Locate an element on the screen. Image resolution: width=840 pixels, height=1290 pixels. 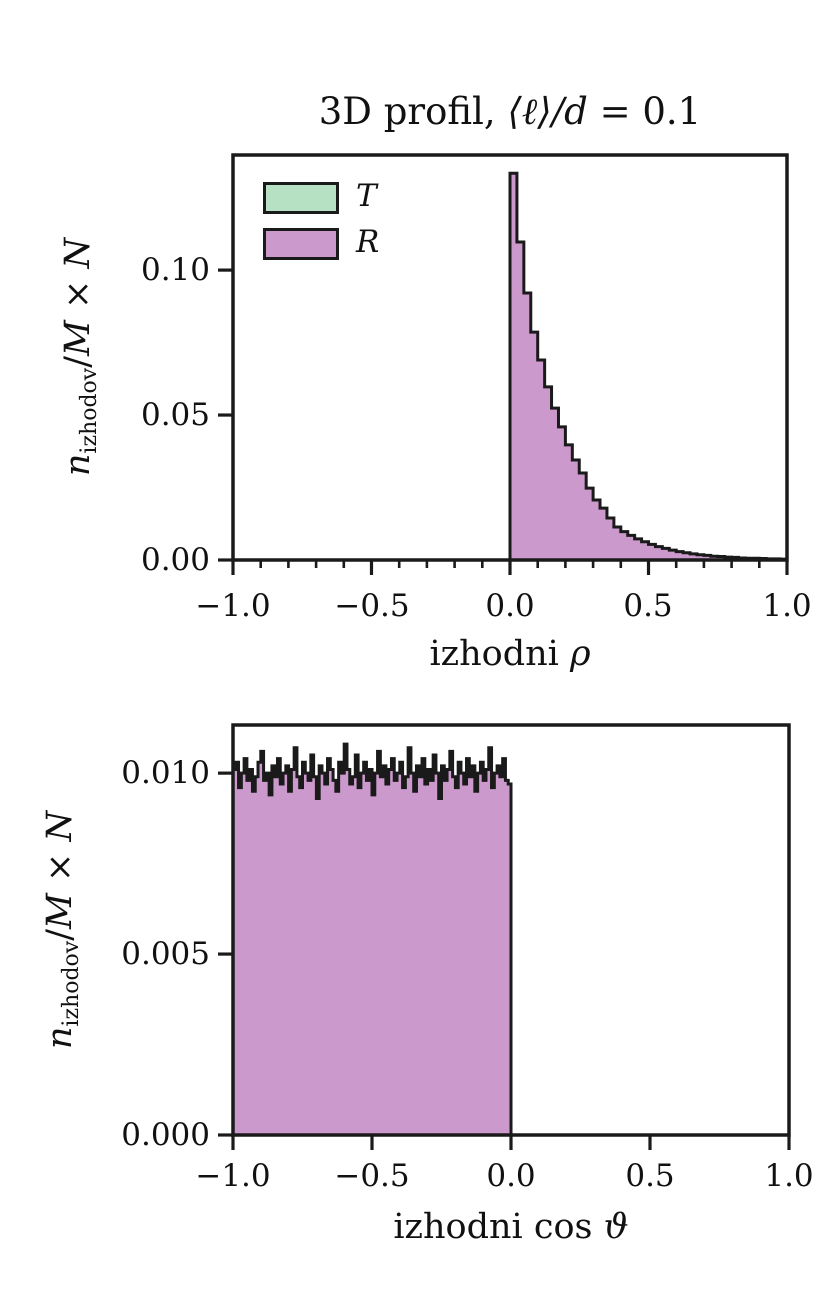
y-tick-label: 0.00 is located at coordinates (175, 560).